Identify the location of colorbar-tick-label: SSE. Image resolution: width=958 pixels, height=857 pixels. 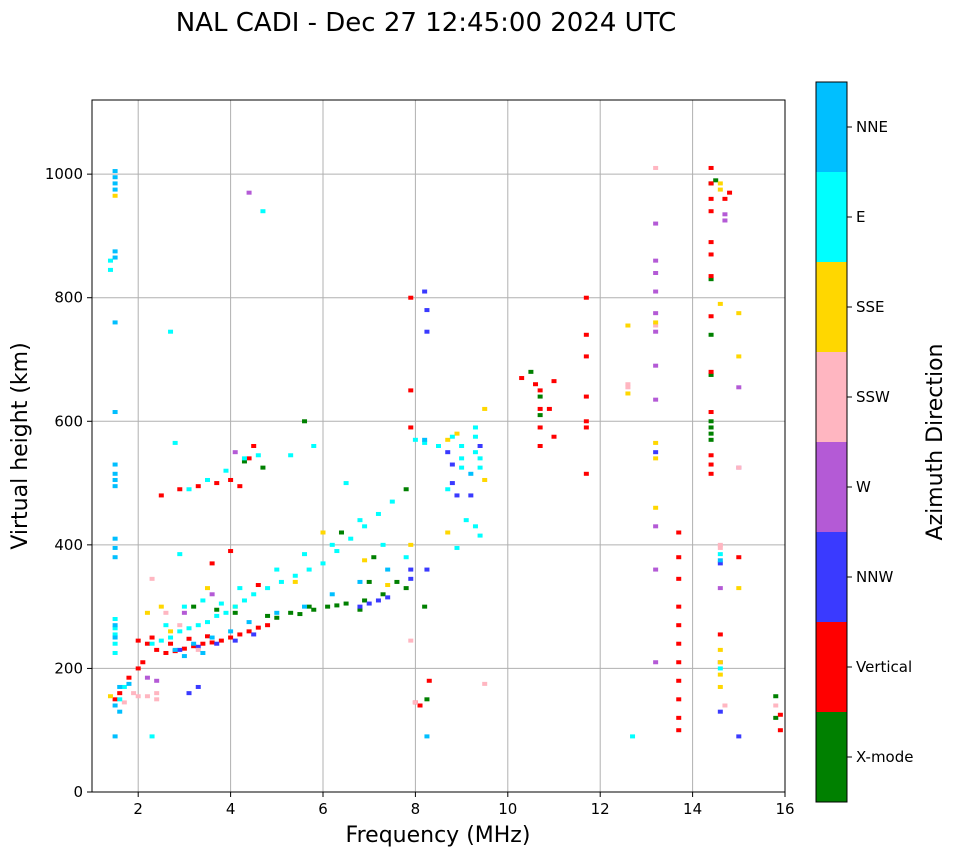
(870, 307).